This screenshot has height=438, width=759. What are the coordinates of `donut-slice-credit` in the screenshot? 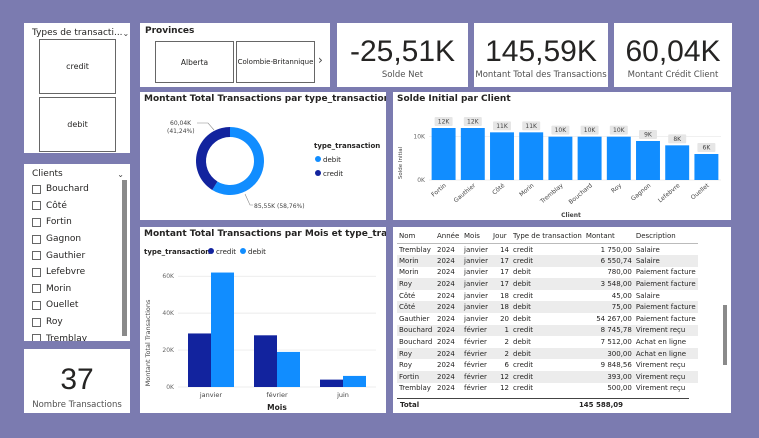 It's located at (213, 158).